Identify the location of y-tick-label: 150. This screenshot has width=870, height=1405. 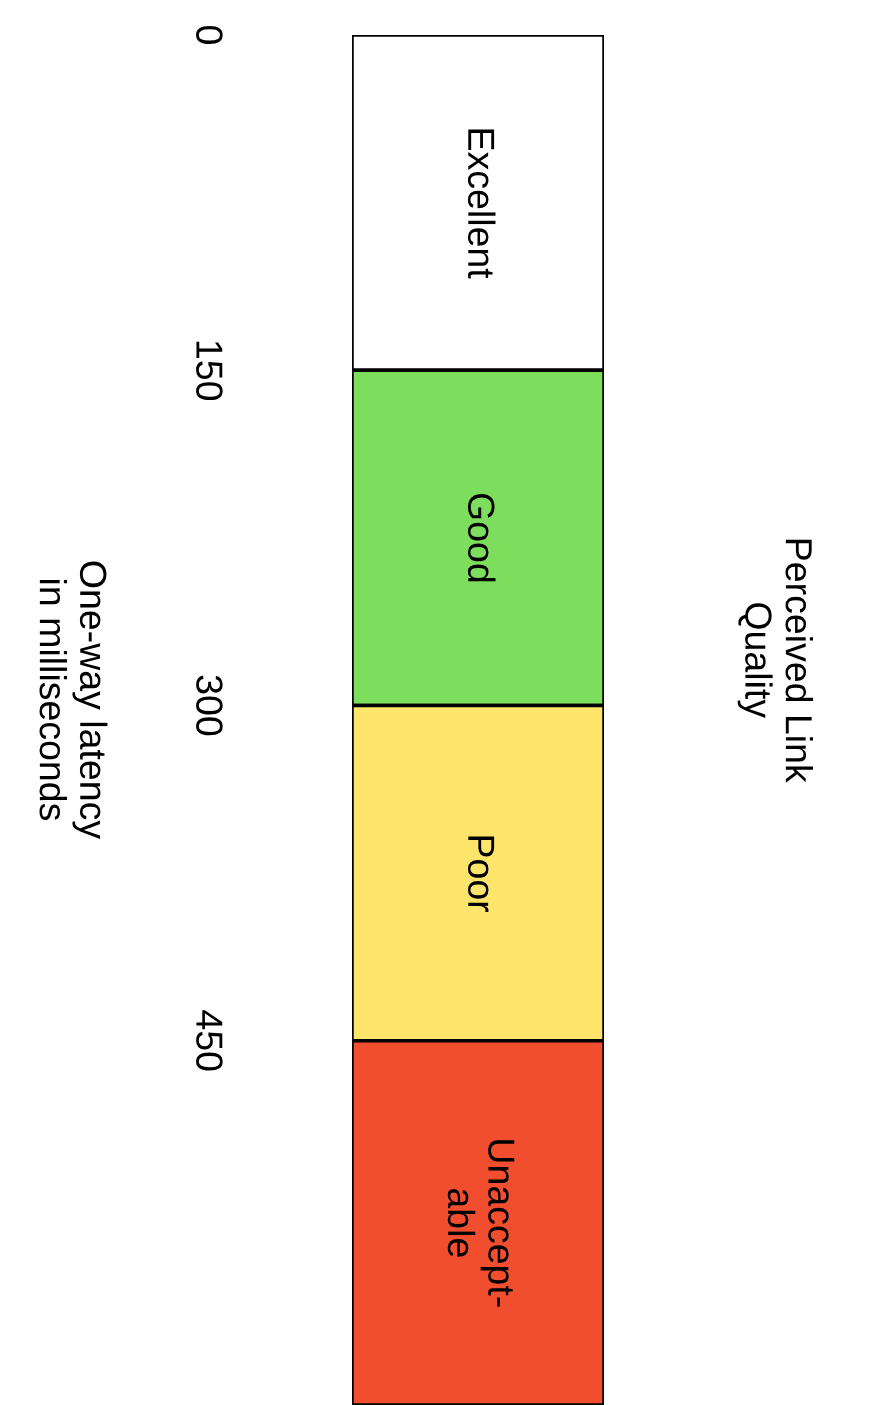
(209, 371).